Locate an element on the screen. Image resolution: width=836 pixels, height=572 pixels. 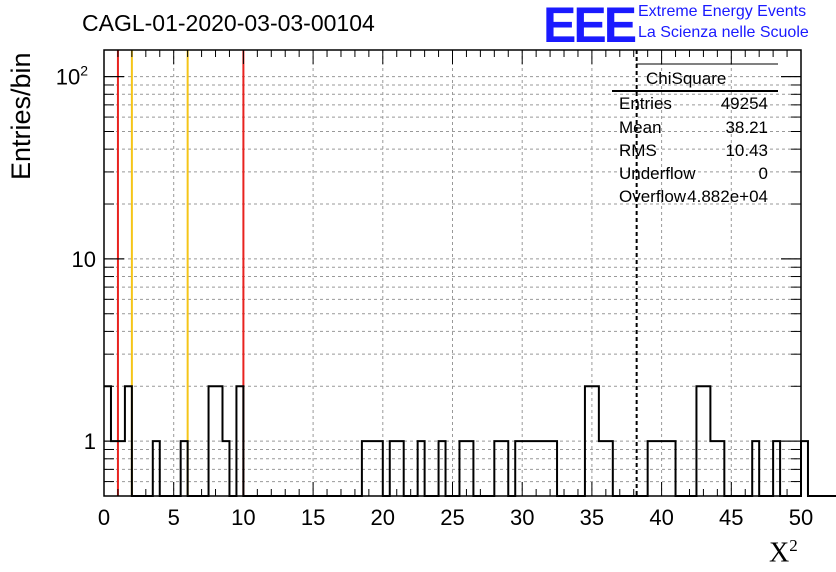
org-name-line2: La Scienza nelle Scuole is located at coordinates (723, 32).